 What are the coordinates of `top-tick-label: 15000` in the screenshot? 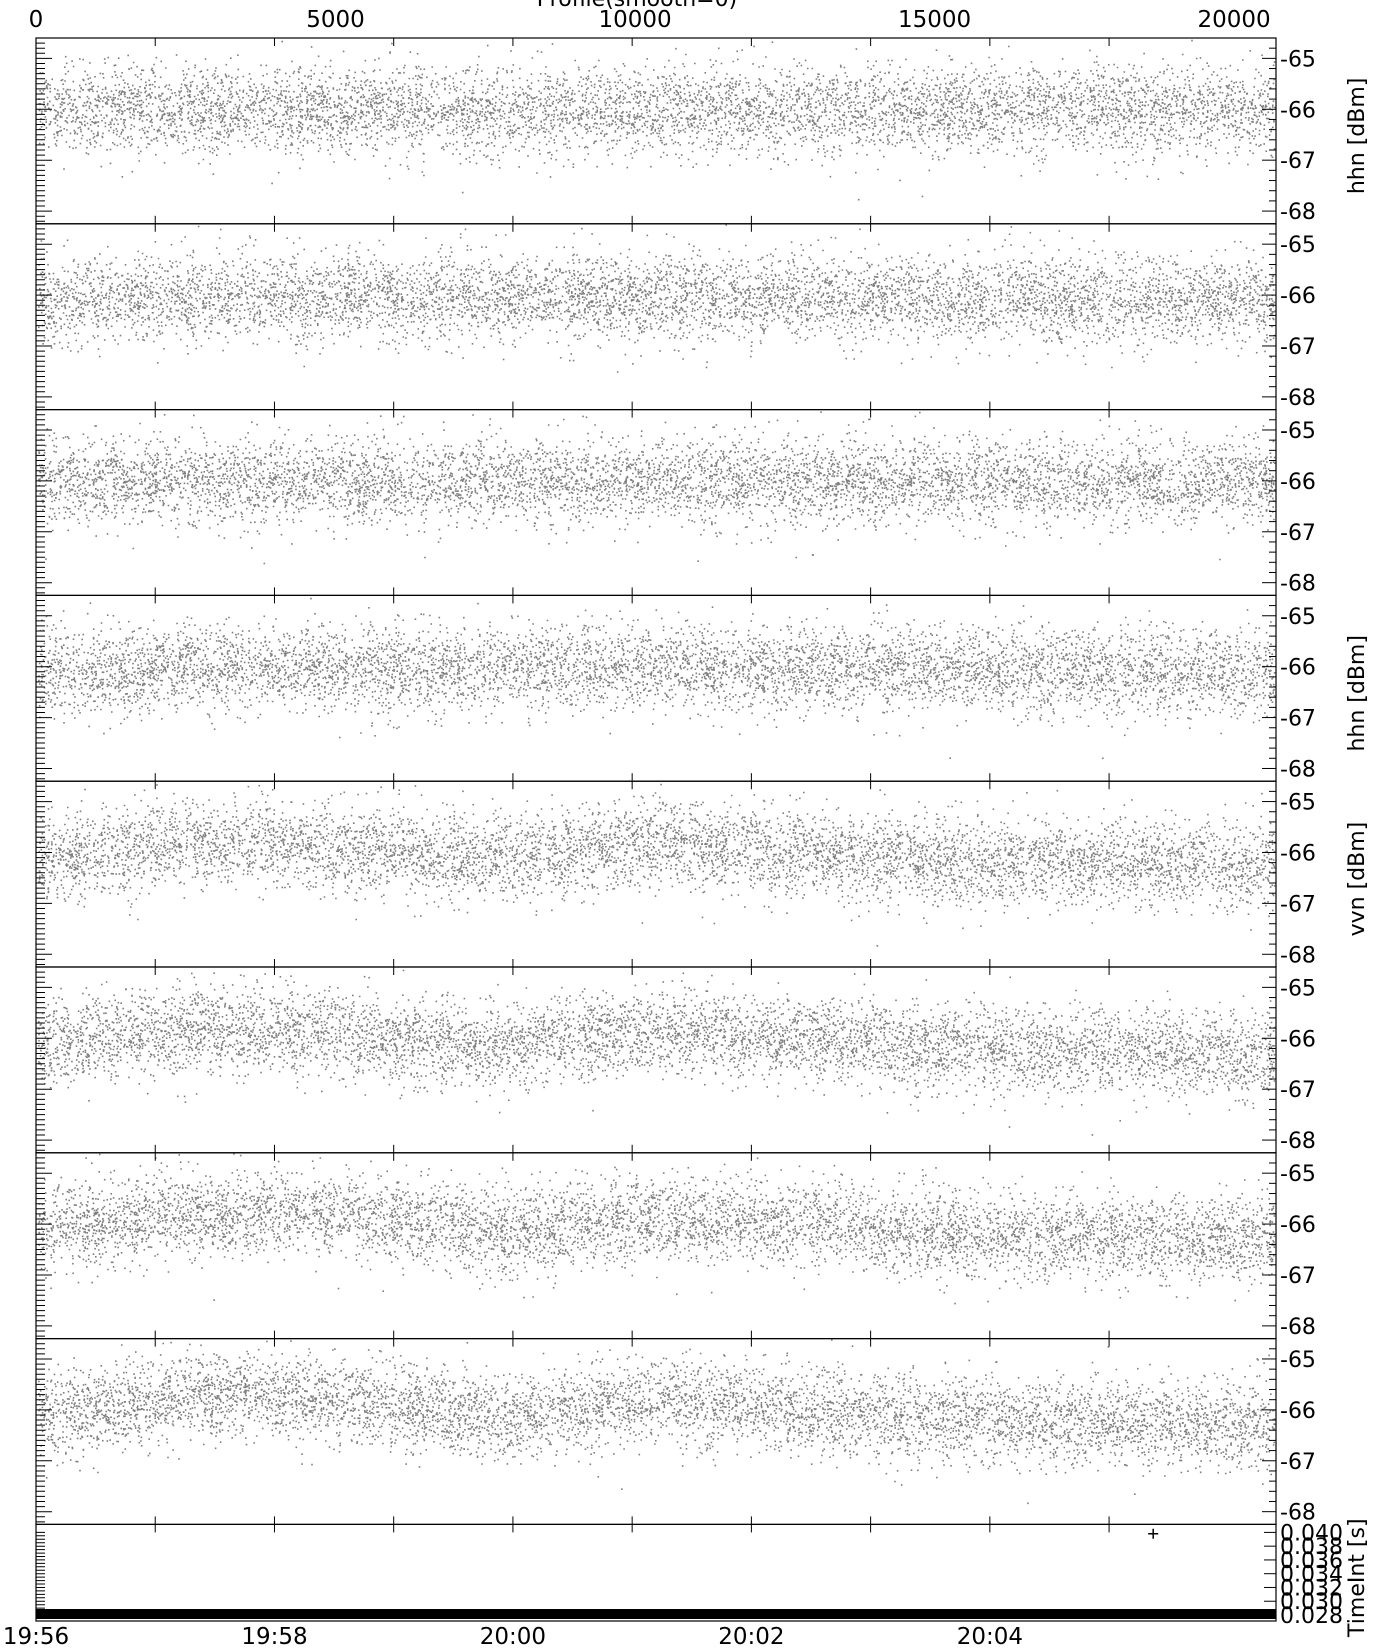 It's located at (934, 20).